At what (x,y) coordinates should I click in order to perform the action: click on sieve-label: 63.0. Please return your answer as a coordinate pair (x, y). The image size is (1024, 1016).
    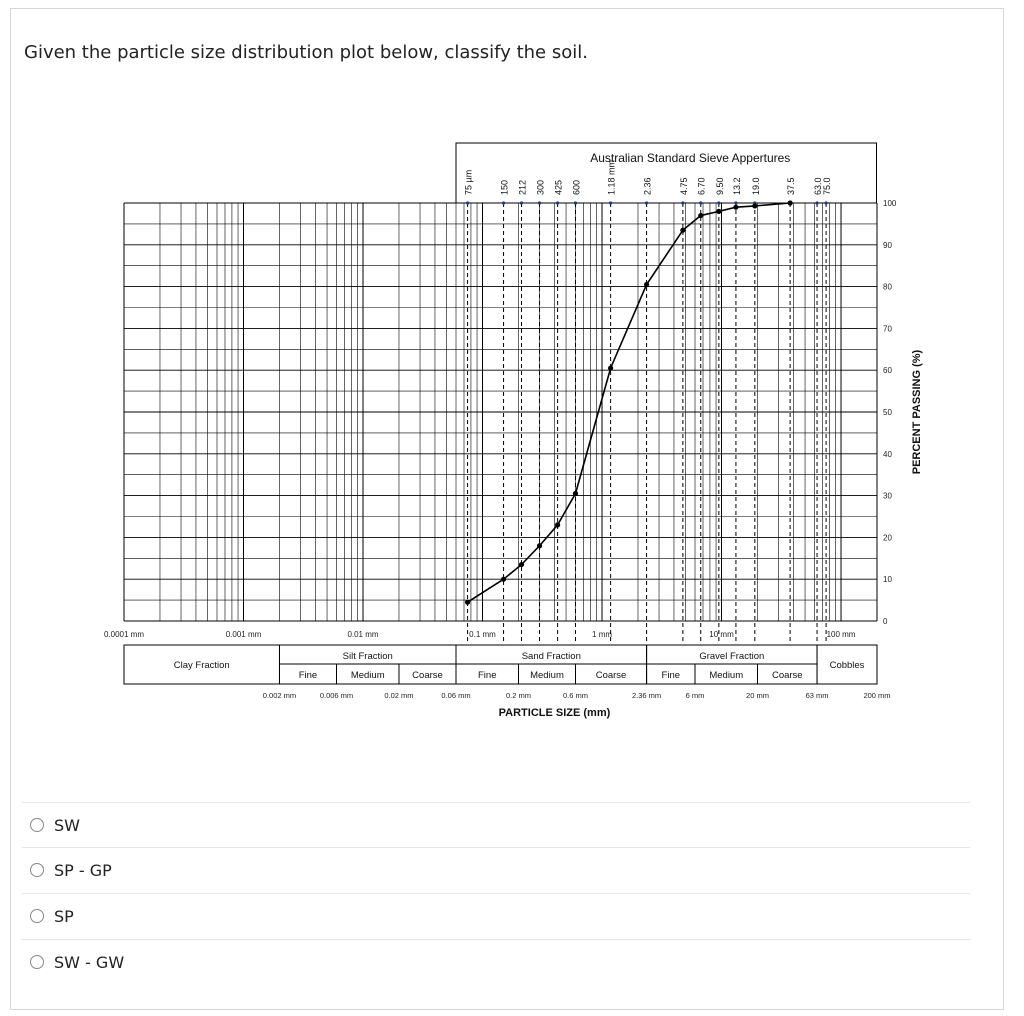
    Looking at the image, I should click on (818, 186).